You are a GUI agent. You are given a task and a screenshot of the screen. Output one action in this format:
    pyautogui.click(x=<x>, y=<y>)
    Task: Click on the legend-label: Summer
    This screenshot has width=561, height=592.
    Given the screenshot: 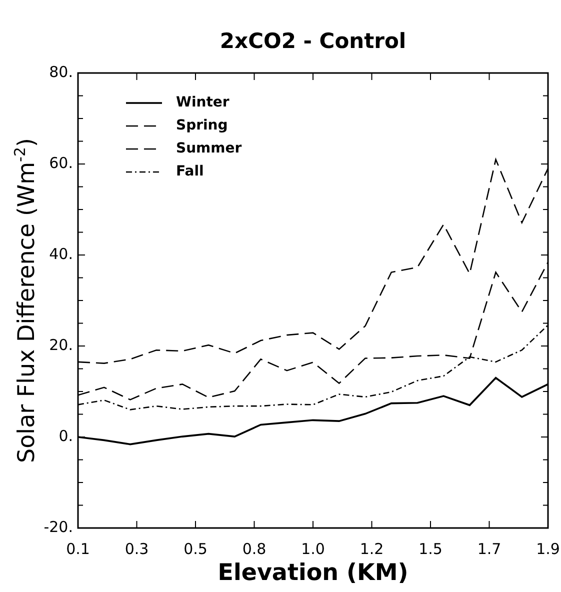 What is the action you would take?
    pyautogui.click(x=209, y=148)
    